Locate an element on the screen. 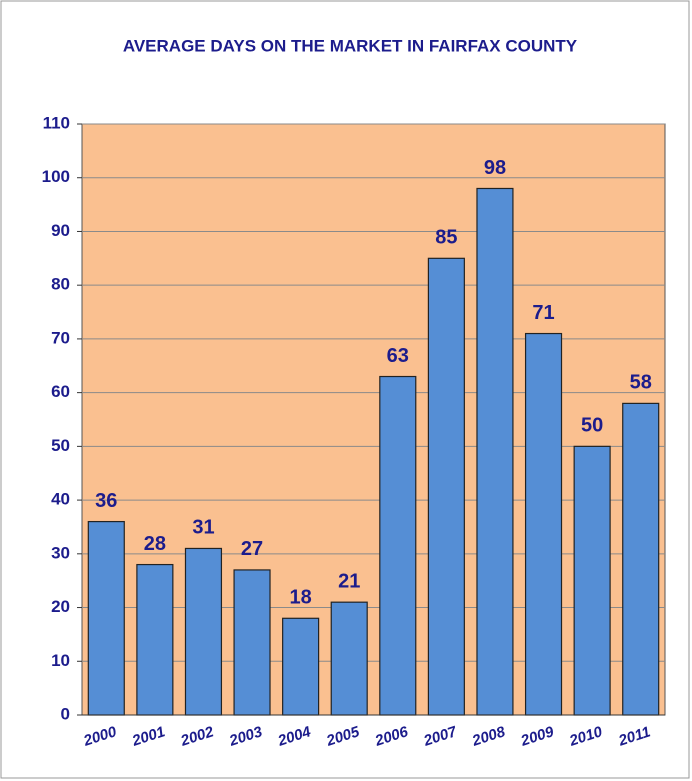 This screenshot has width=692, height=781. data-label: 36 is located at coordinates (106, 501).